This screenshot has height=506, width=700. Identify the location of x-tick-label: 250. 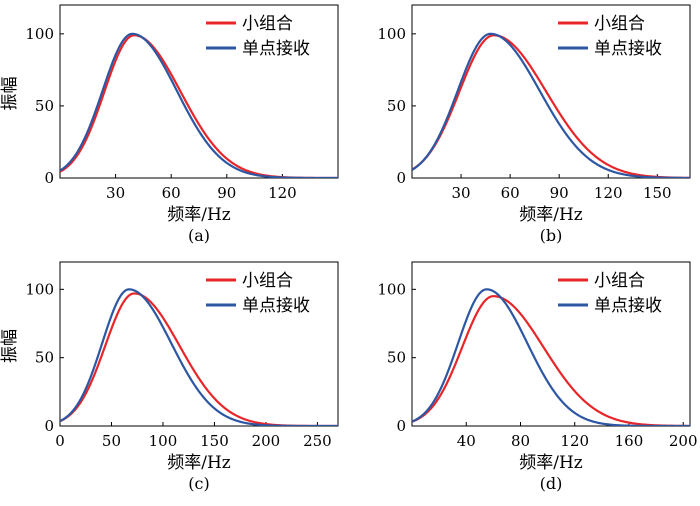
(317, 441).